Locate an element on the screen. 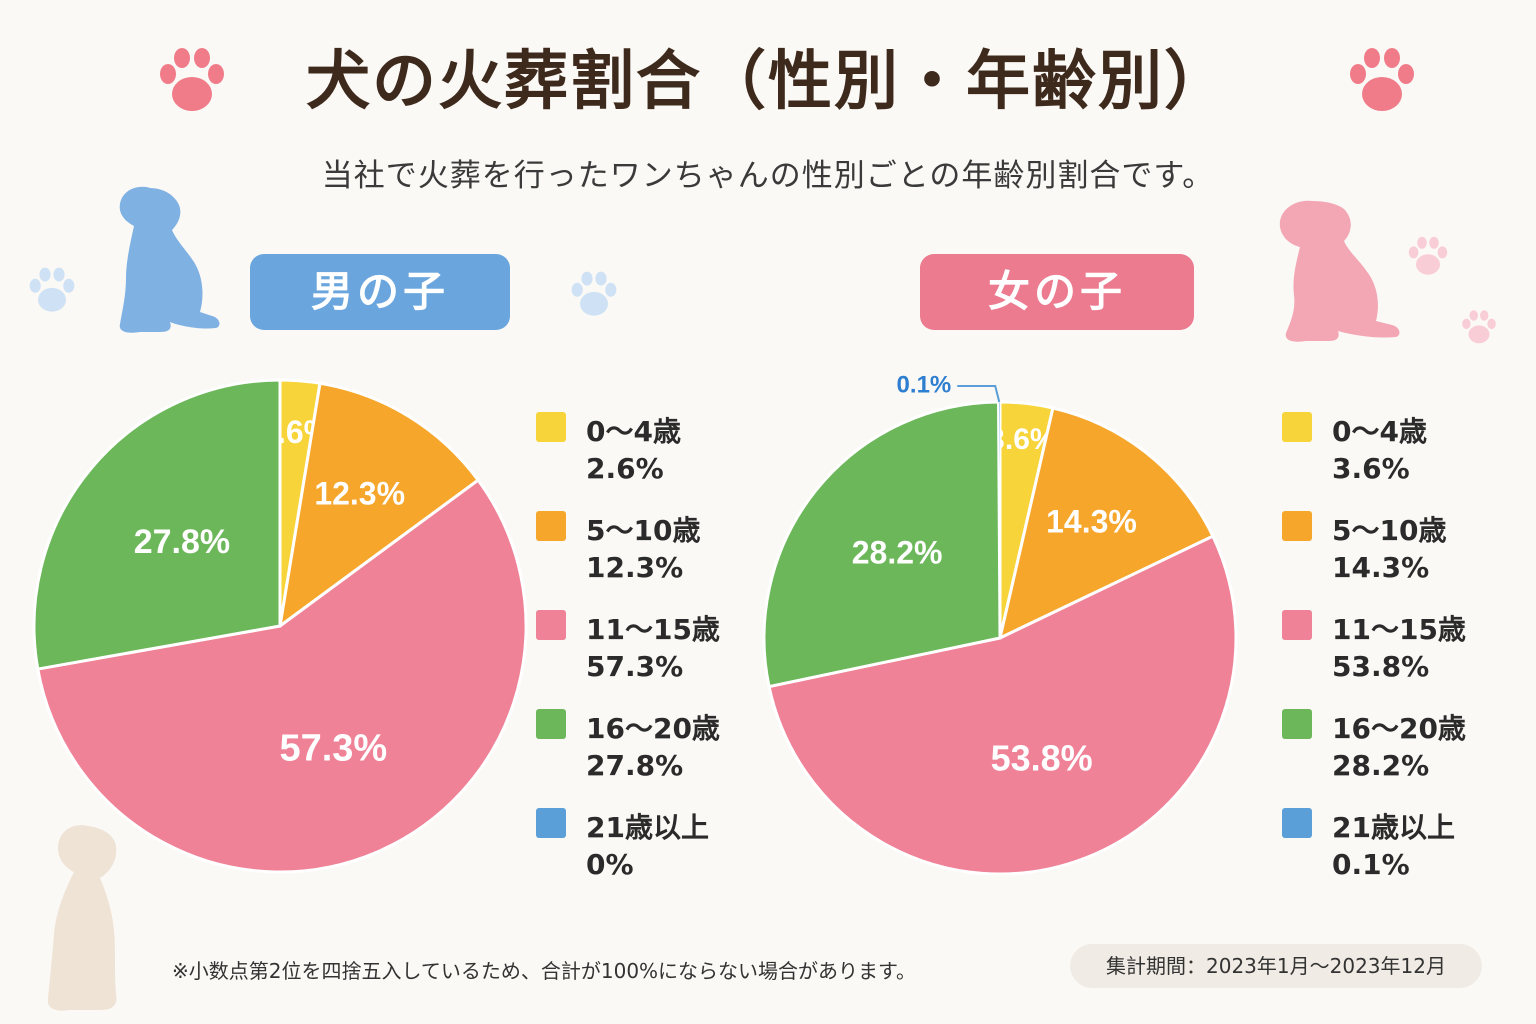  pie-label-1-3: 28.2% is located at coordinates (897, 552).